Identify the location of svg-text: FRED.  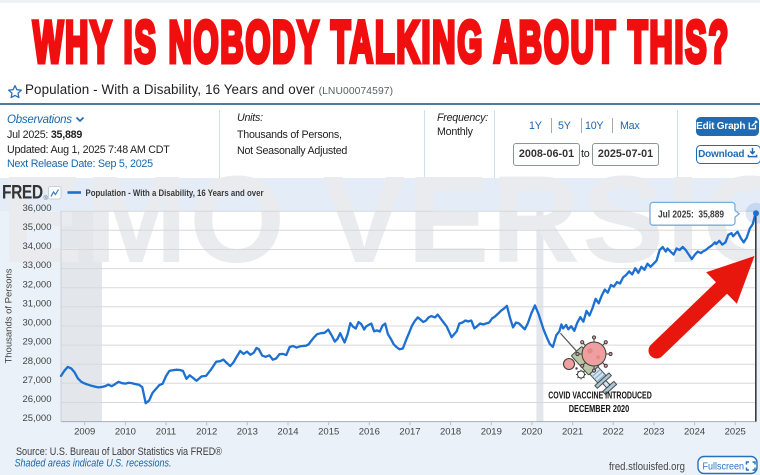
(22, 192).